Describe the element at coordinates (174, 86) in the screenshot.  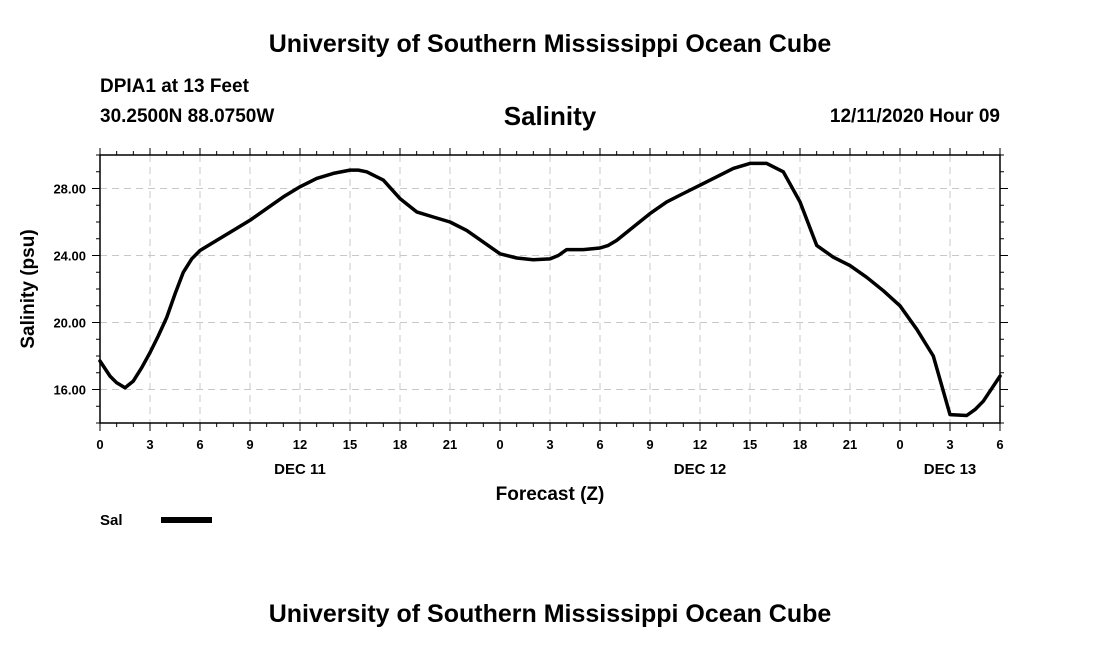
I see `station-name: DPIA1 at 13 Feet` at that location.